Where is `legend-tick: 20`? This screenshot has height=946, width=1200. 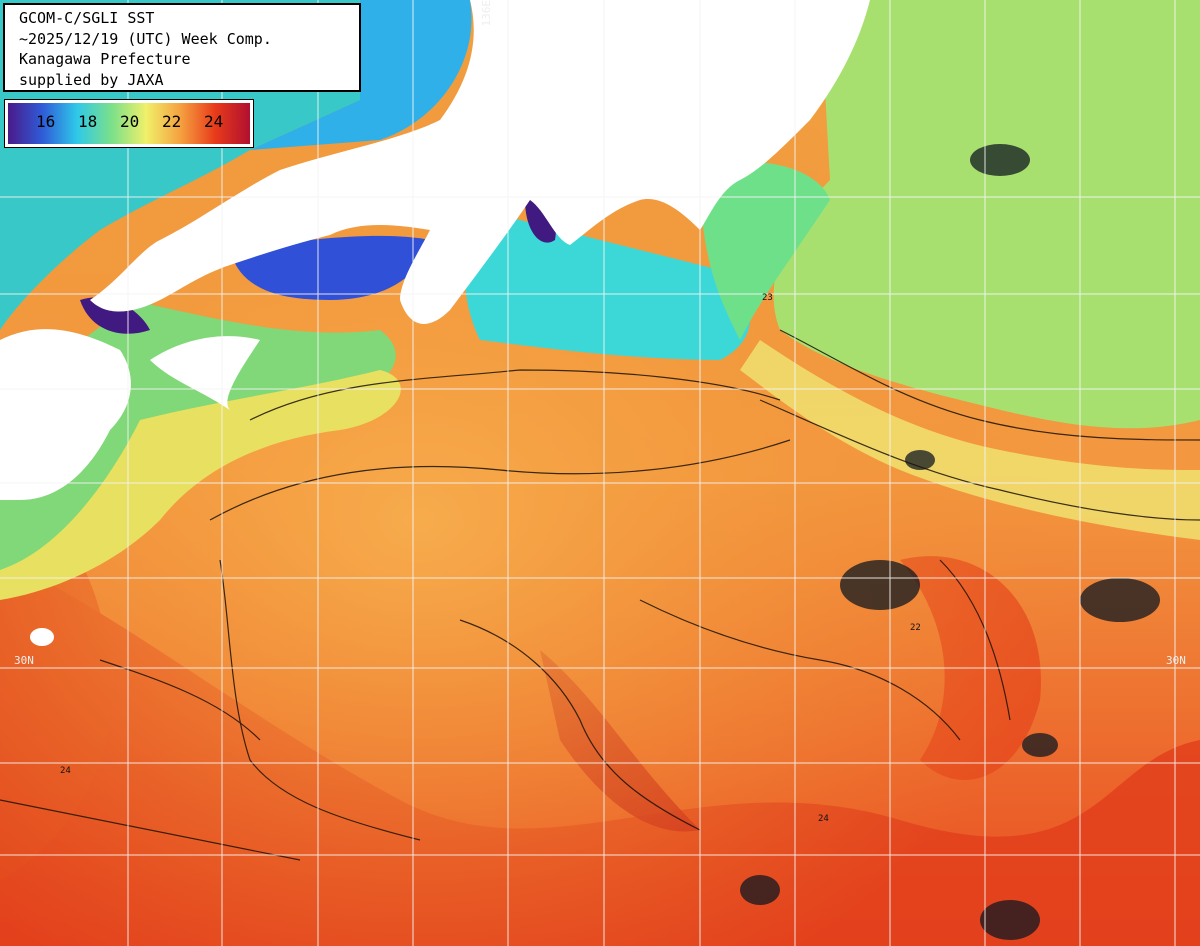
legend-tick: 20 is located at coordinates (130, 121).